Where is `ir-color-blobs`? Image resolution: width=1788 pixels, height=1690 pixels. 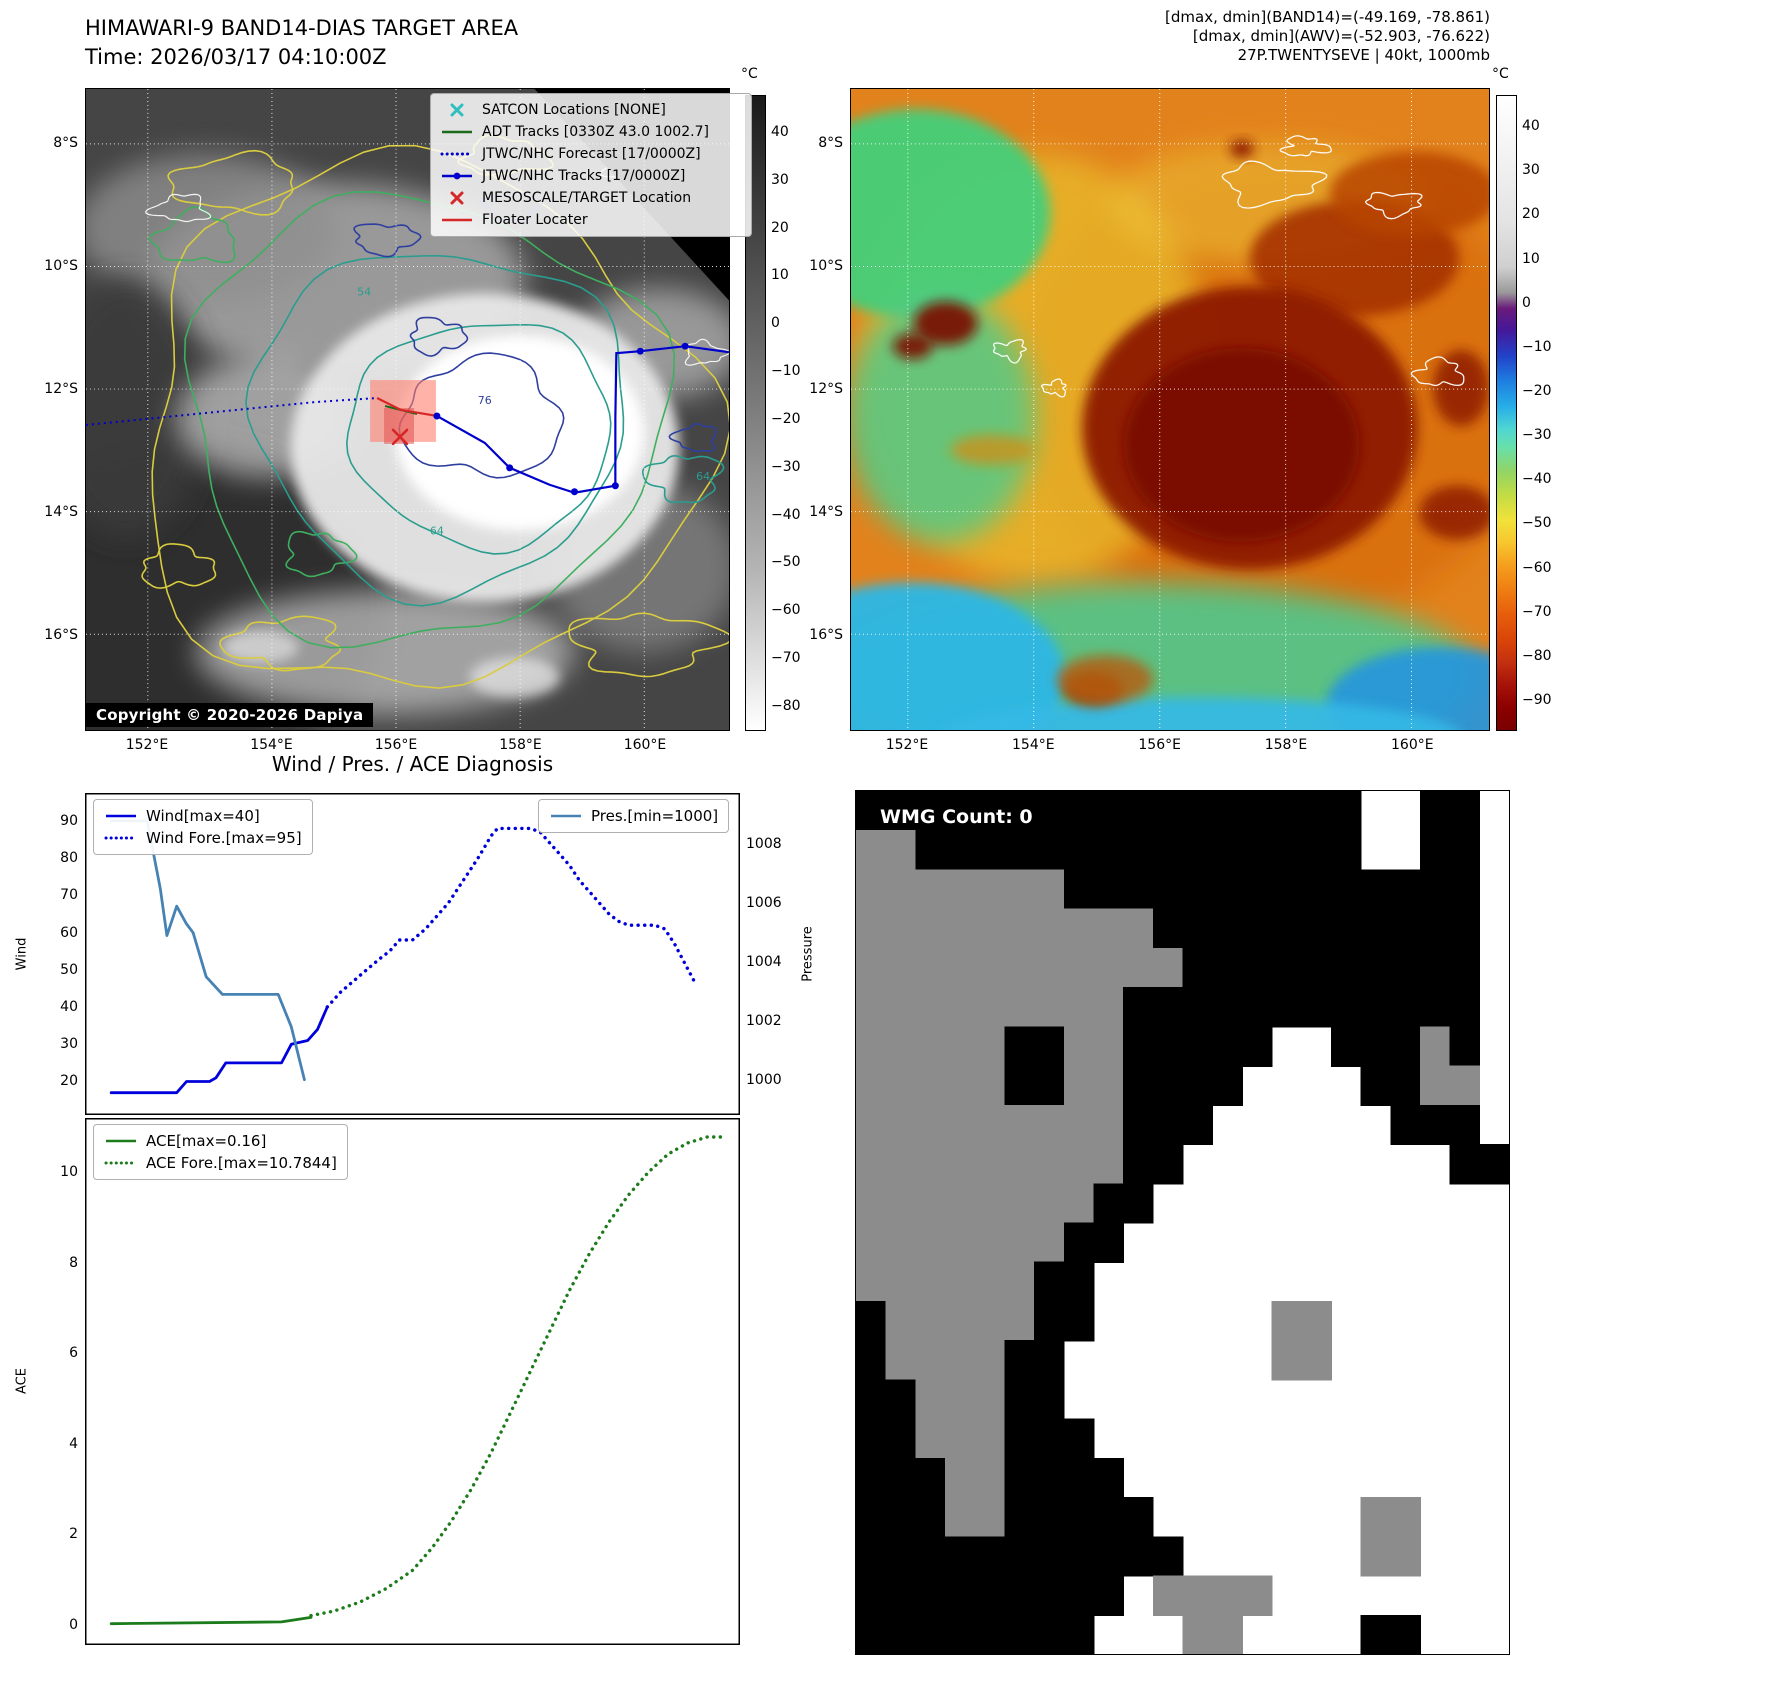 ir-color-blobs is located at coordinates (1170, 419).